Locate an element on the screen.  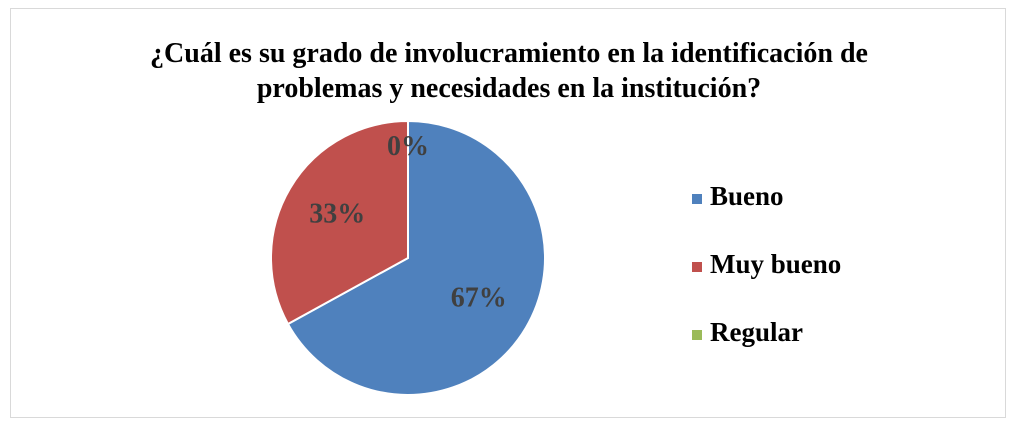
legend-label: Bueno is located at coordinates (747, 196).